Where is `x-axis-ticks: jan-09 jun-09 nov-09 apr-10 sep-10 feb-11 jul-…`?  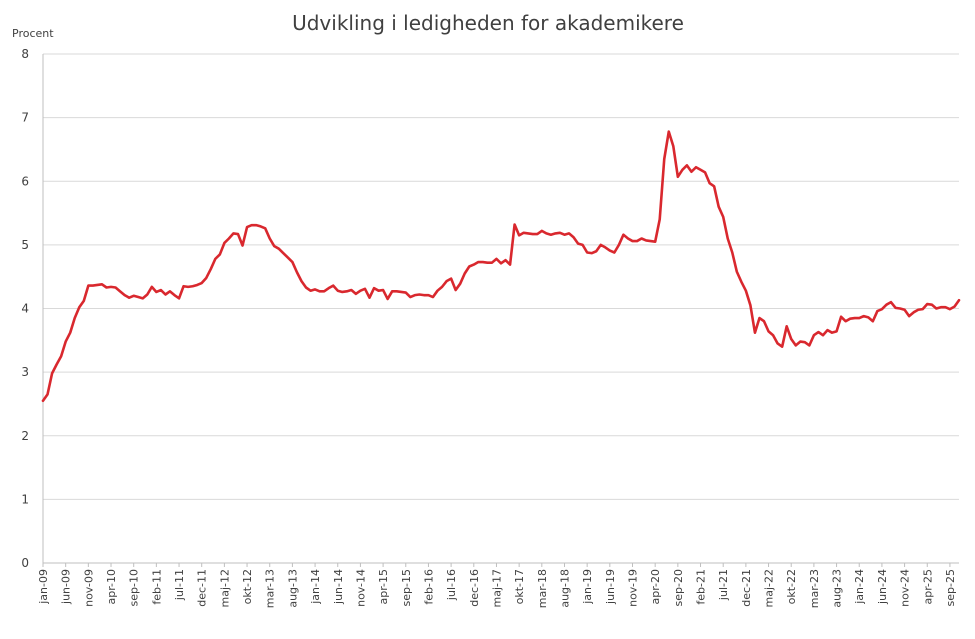
x-axis-ticks: jan-09 jun-09 nov-09 apr-10 sep-10 feb-11 jul-… is located at coordinates (497, 585).